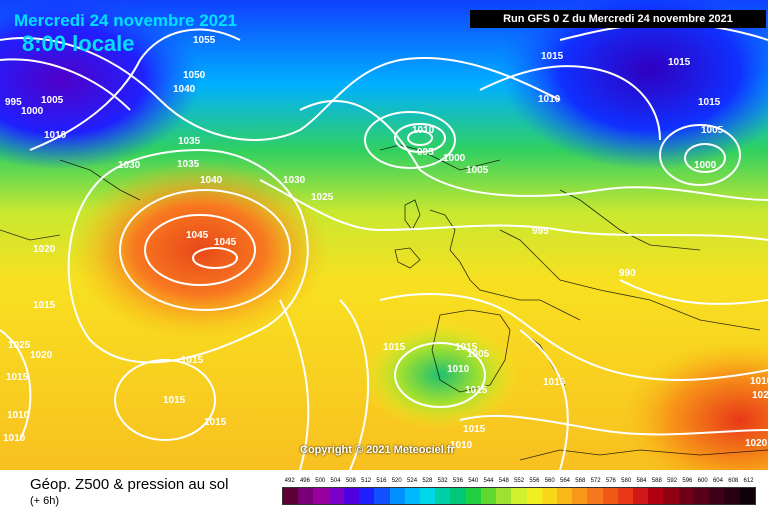  Describe the element at coordinates (184, 89) in the screenshot. I see `pressure-label: 1040` at that location.